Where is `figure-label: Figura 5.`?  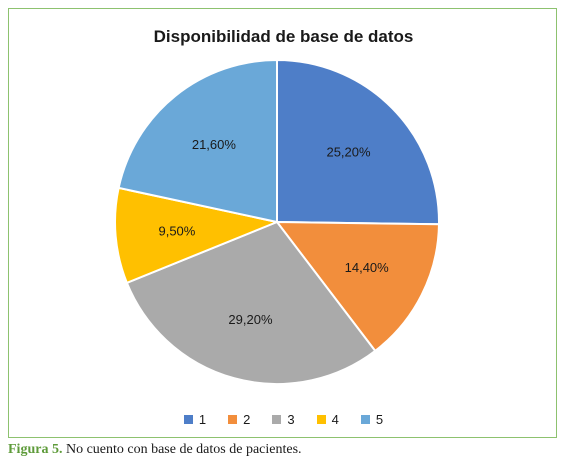 figure-label: Figura 5. is located at coordinates (35, 449).